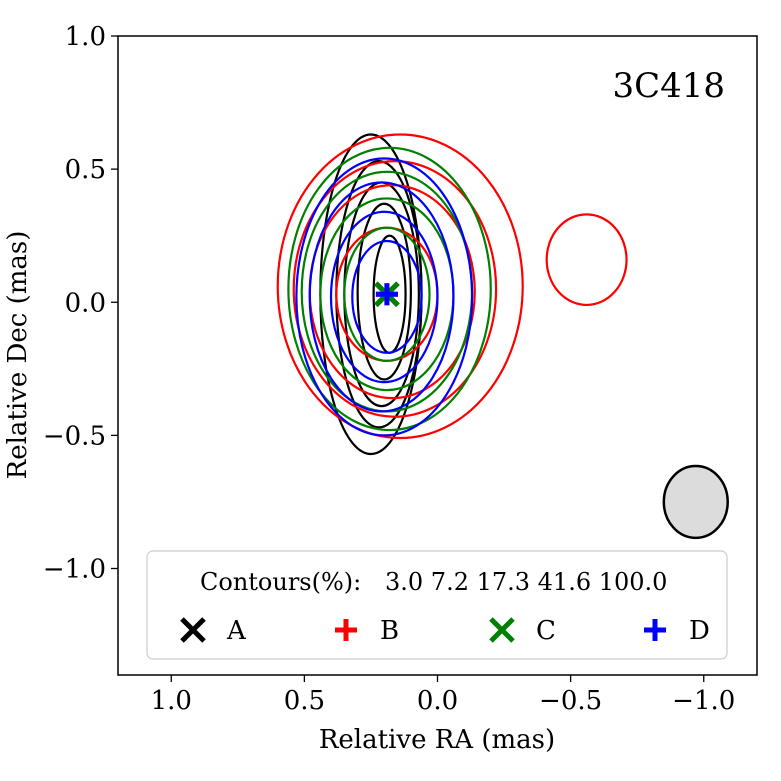 This screenshot has width=781, height=781. What do you see at coordinates (18, 355) in the screenshot?
I see `y-axis-label: Relative Dec (mas)` at bounding box center [18, 355].